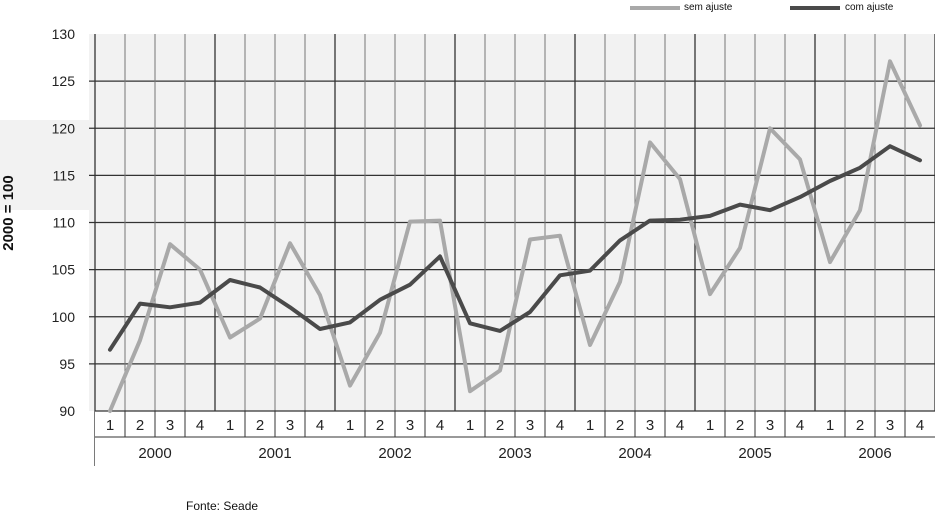 The height and width of the screenshot is (513, 935). I want to click on y-axis-ticks: 90 95 100 105 110 115 120 125 130, so click(64, 222).